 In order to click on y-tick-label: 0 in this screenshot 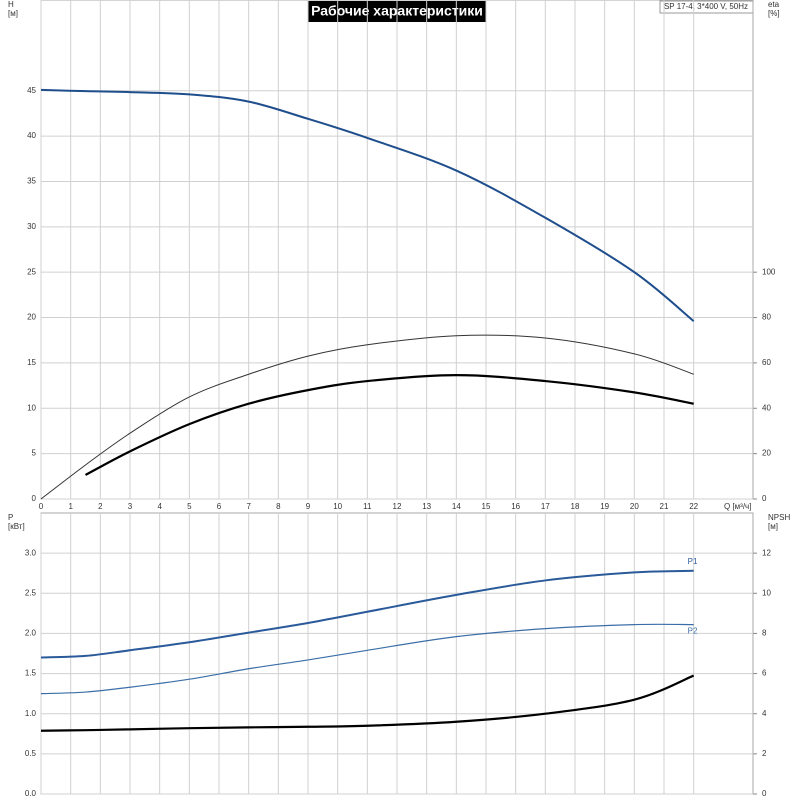, I will do `click(34, 498)`.